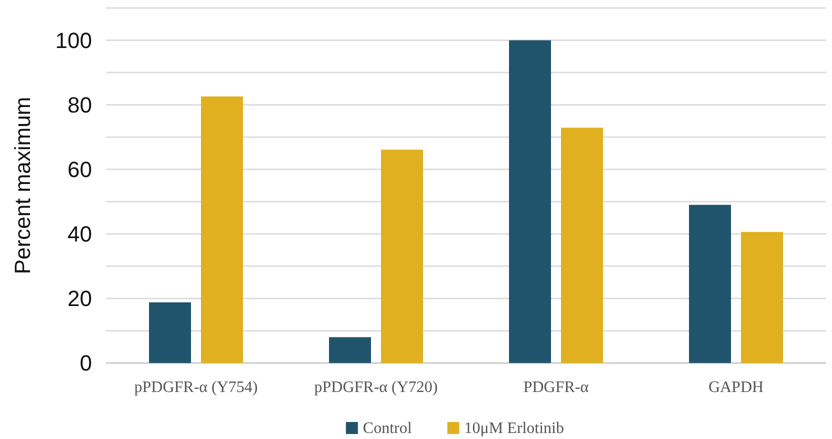 The width and height of the screenshot is (832, 439). I want to click on y-tick-label: 40, so click(80, 234).